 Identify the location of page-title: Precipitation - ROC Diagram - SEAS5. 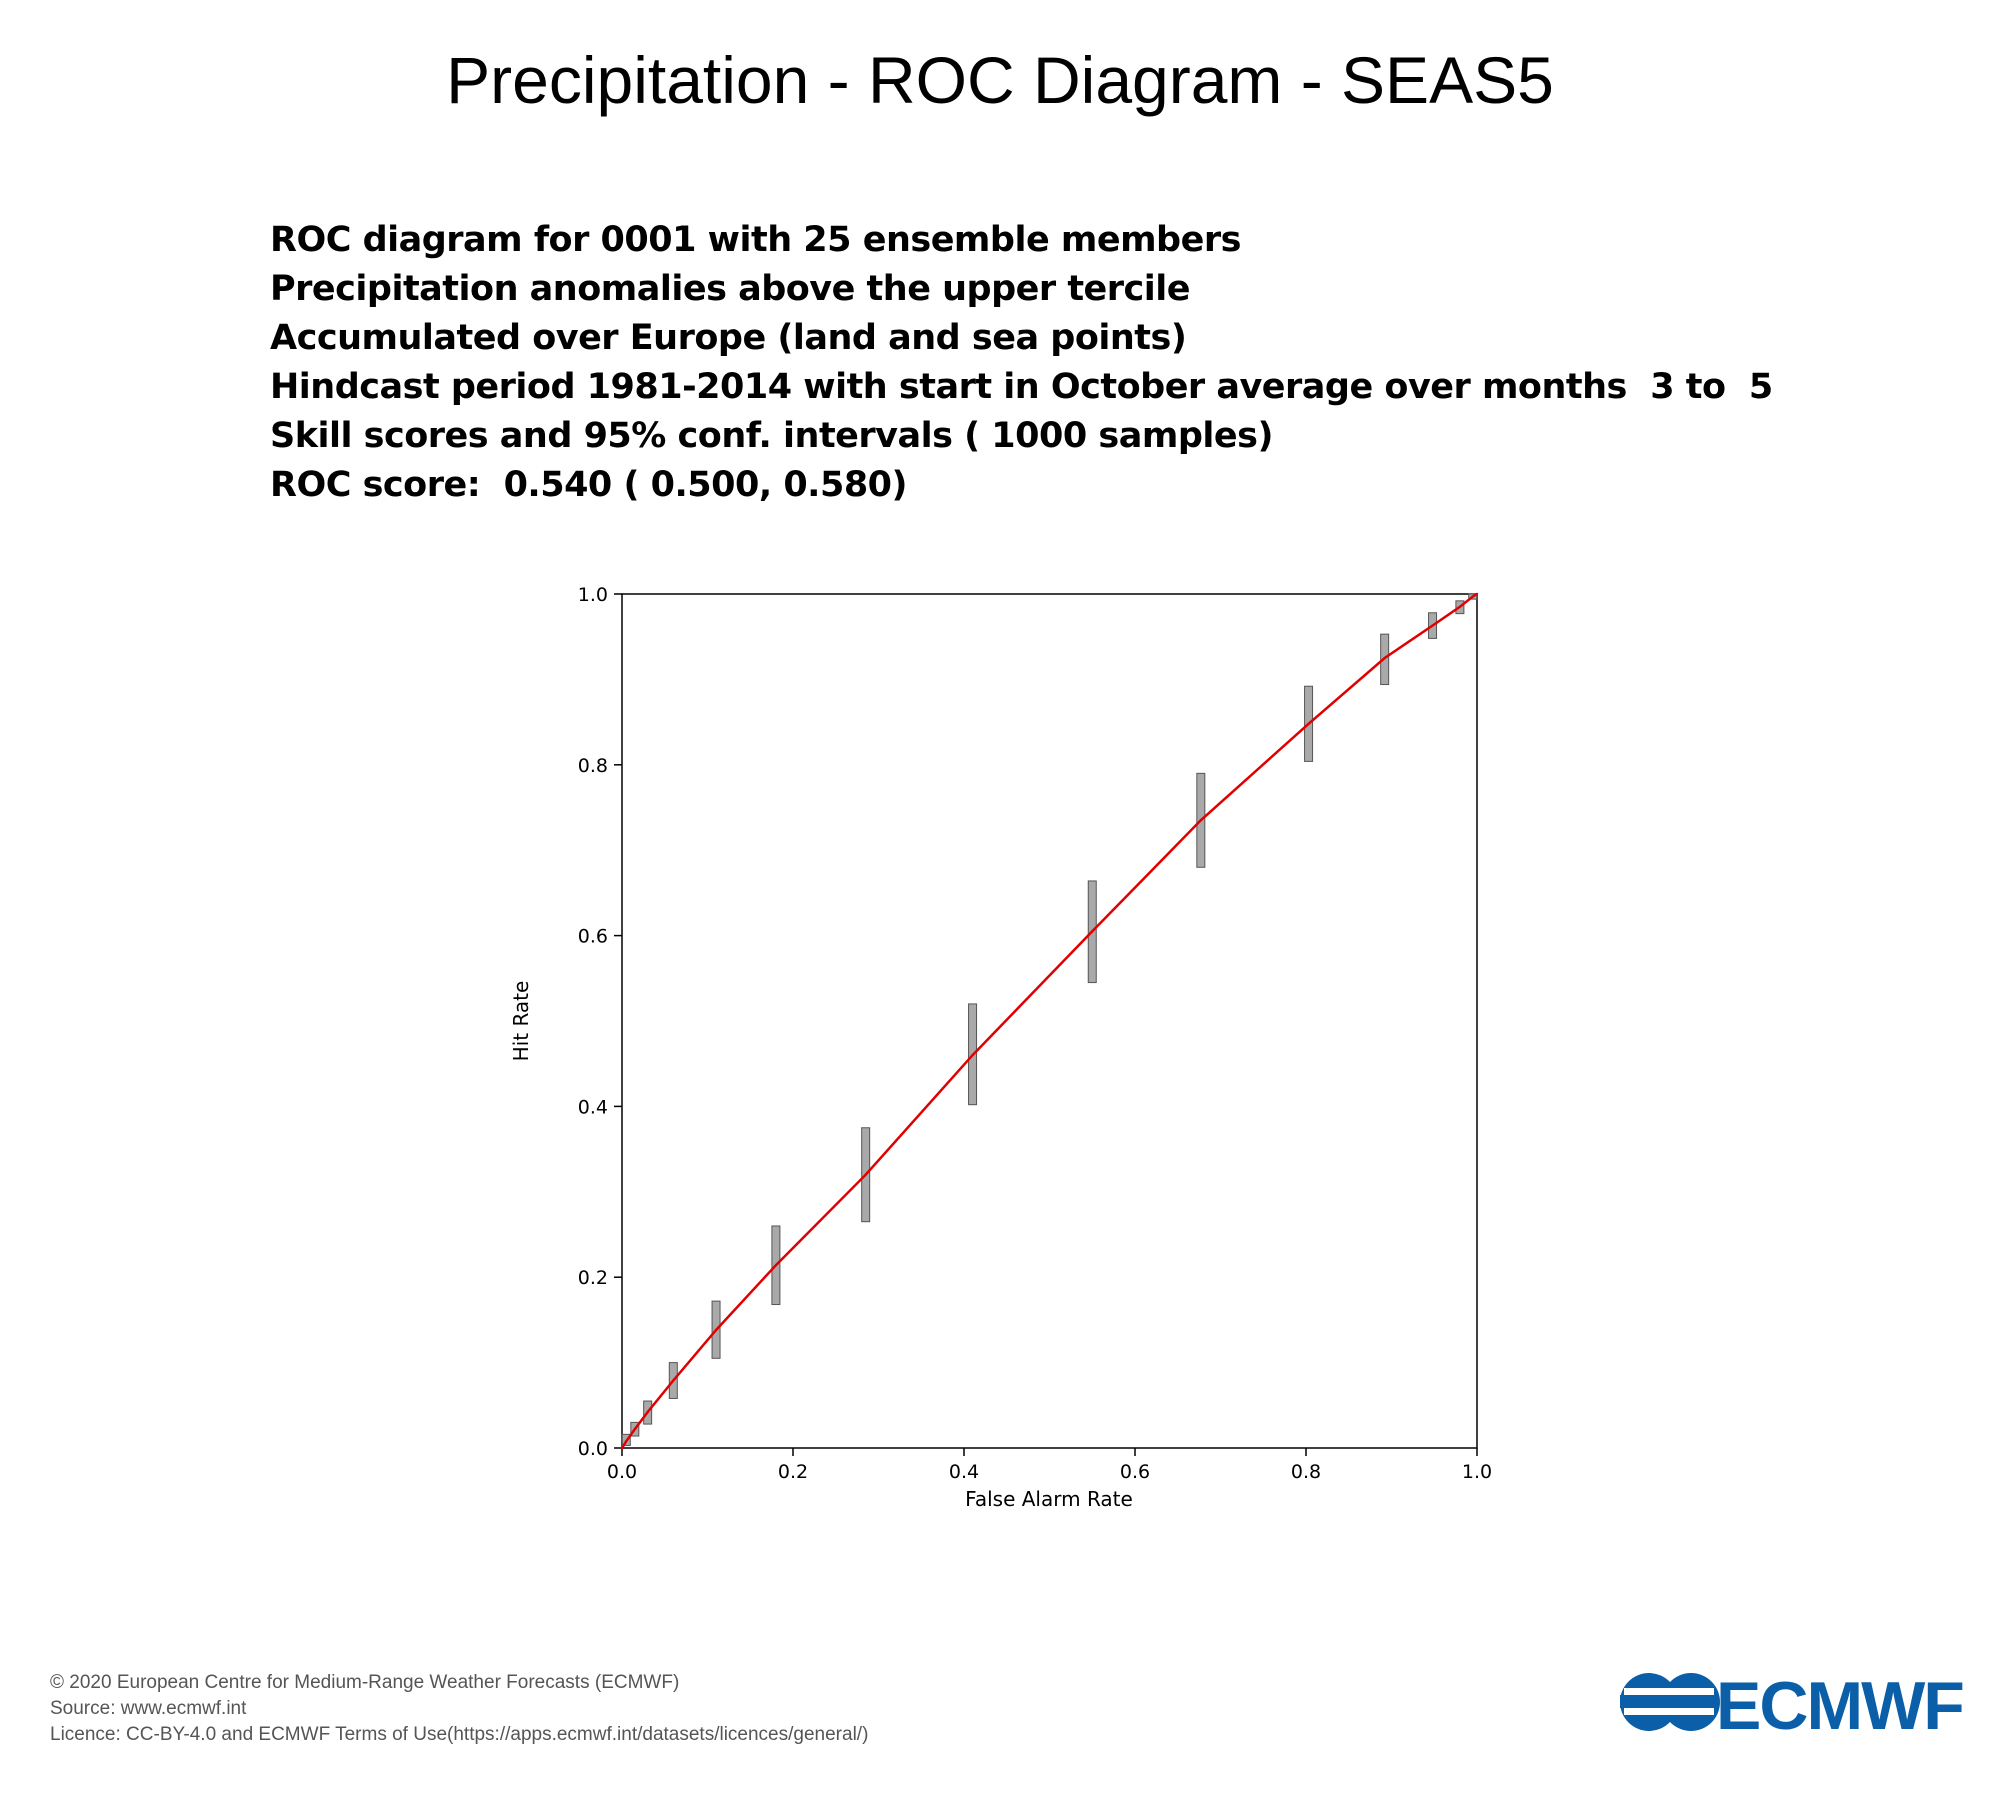
(1000, 80).